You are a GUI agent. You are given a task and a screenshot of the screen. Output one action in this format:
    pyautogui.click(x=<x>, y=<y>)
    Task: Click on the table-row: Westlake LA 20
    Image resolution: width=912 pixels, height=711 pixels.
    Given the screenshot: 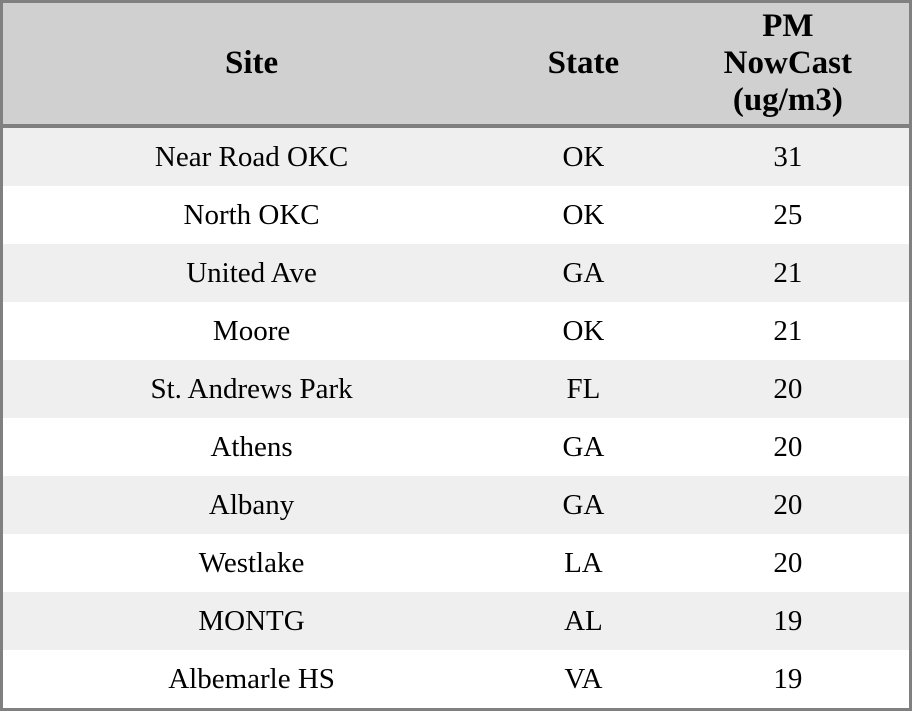 What is the action you would take?
    pyautogui.click(x=456, y=563)
    